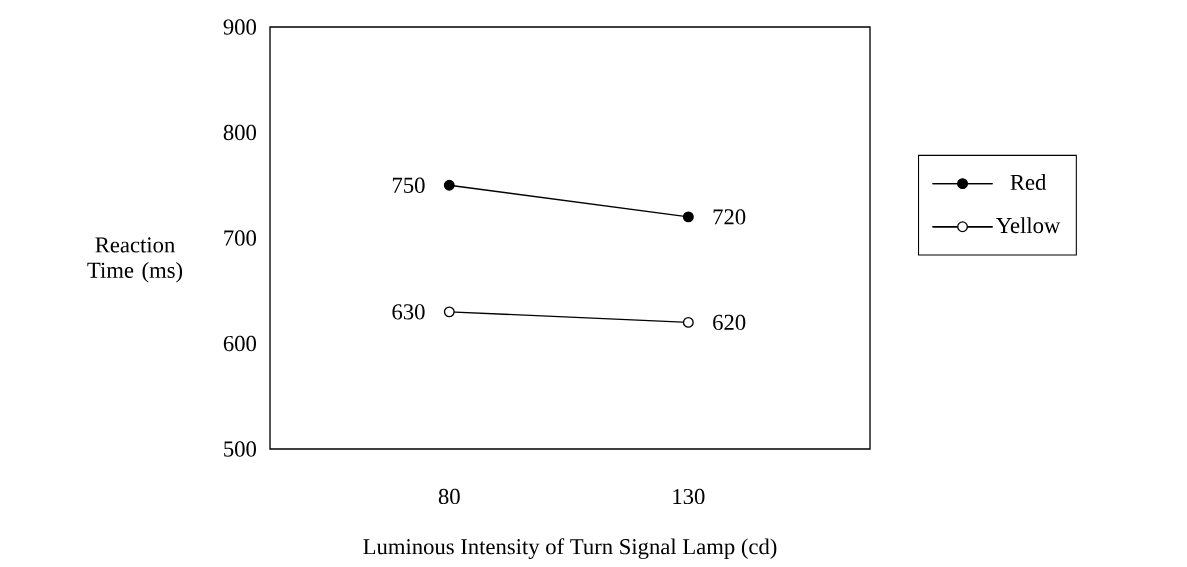 This screenshot has height=567, width=1187. Describe the element at coordinates (689, 497) in the screenshot. I see `x-tick-label: 130` at that location.